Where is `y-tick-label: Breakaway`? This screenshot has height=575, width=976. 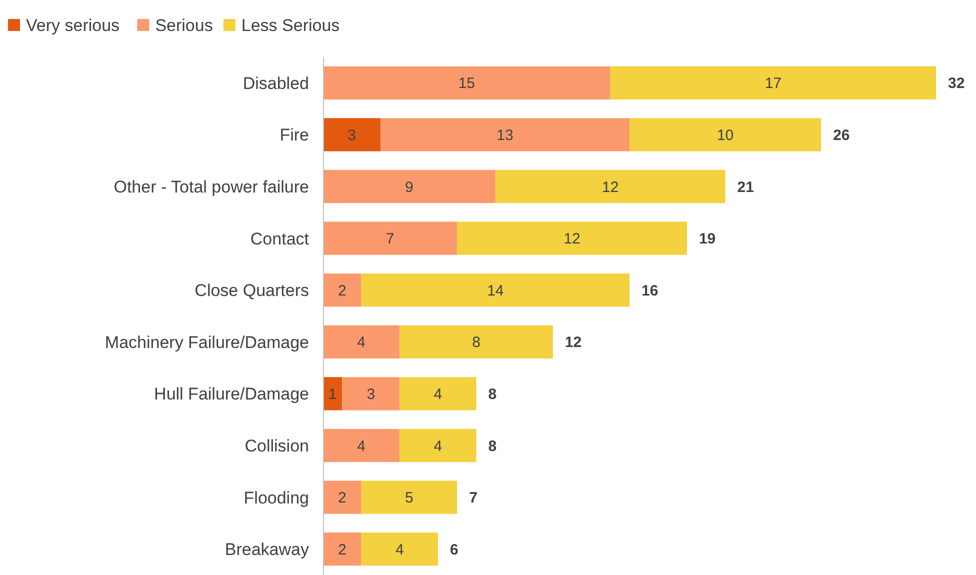
y-tick-label: Breakaway is located at coordinates (267, 550).